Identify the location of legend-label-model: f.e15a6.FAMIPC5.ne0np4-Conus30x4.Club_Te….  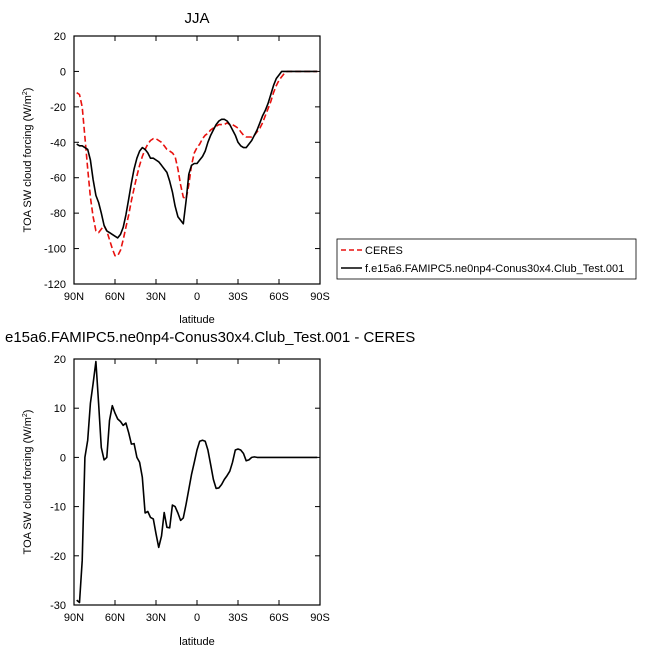
(494, 269).